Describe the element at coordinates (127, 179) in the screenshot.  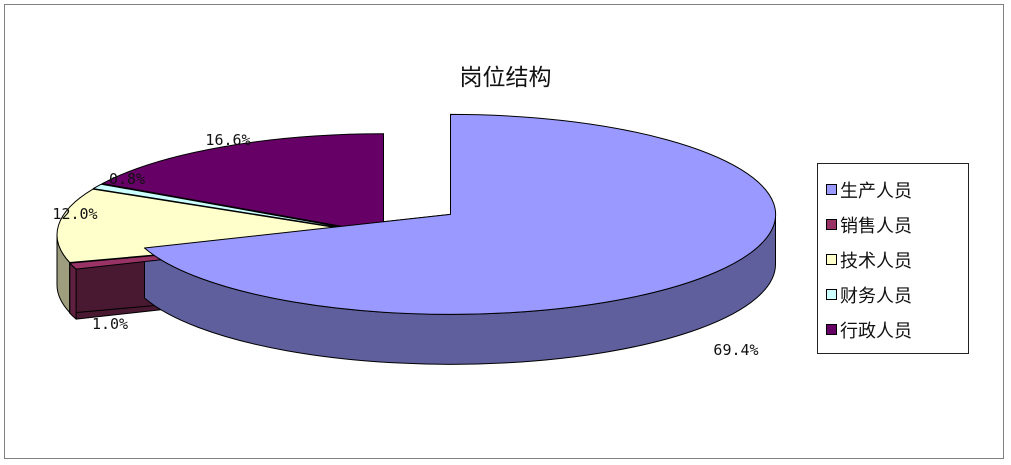
I see `data-label-3: 0.8%` at that location.